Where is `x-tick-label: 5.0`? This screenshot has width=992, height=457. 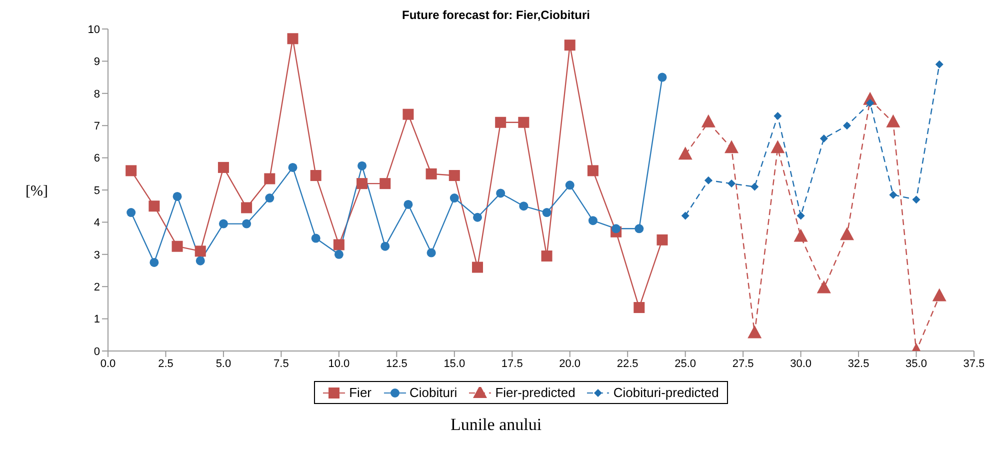
x-tick-label: 5.0 is located at coordinates (224, 364).